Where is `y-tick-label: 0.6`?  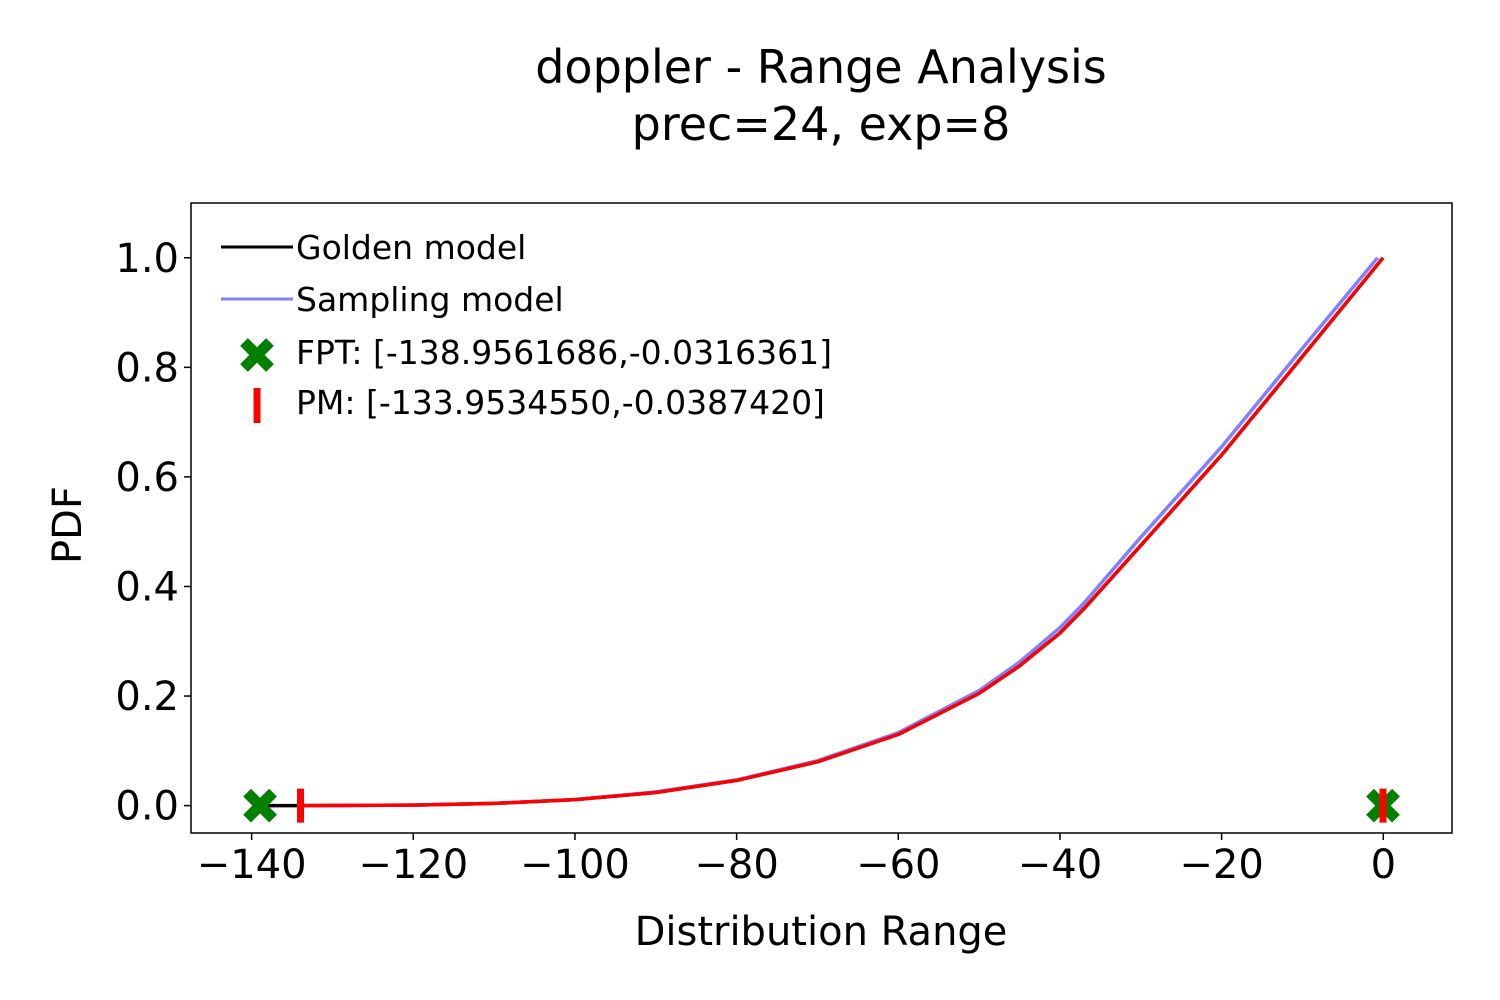
y-tick-label: 0.6 is located at coordinates (147, 478).